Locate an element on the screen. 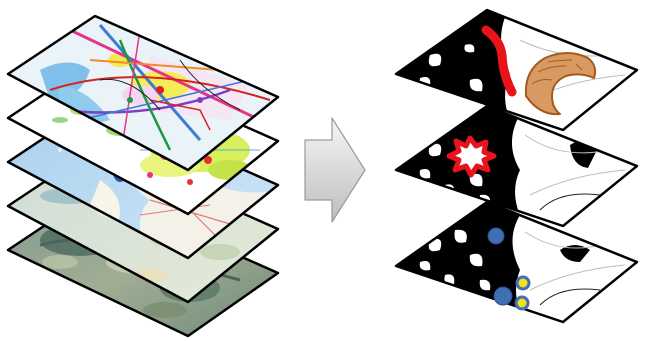 The image size is (649, 341). route-and-zone-analysis-layer is located at coordinates (516, 70).